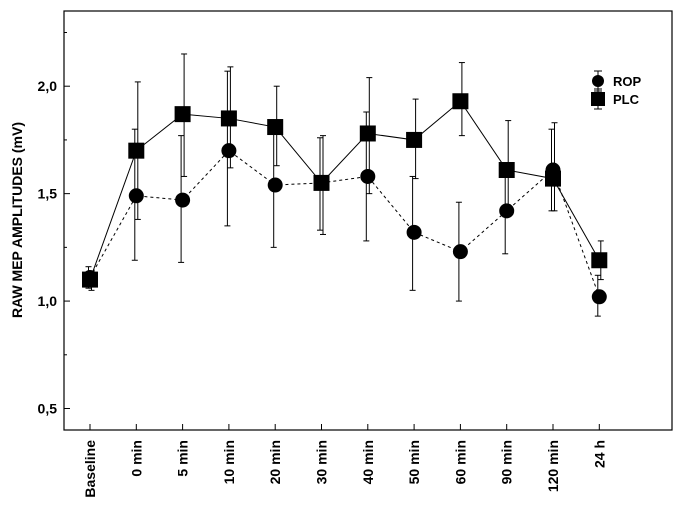 The image size is (680, 524). Describe the element at coordinates (48, 409) in the screenshot. I see `y-tick-label: 0,5` at that location.